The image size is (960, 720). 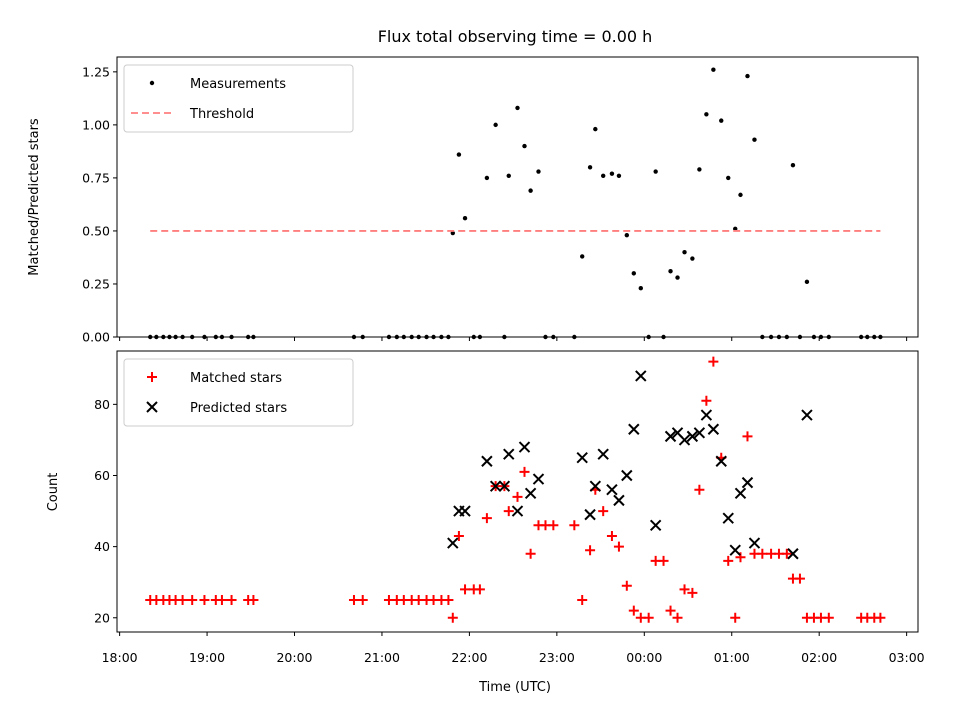 I want to click on x-tick-label: 20:00, so click(x=294, y=657).